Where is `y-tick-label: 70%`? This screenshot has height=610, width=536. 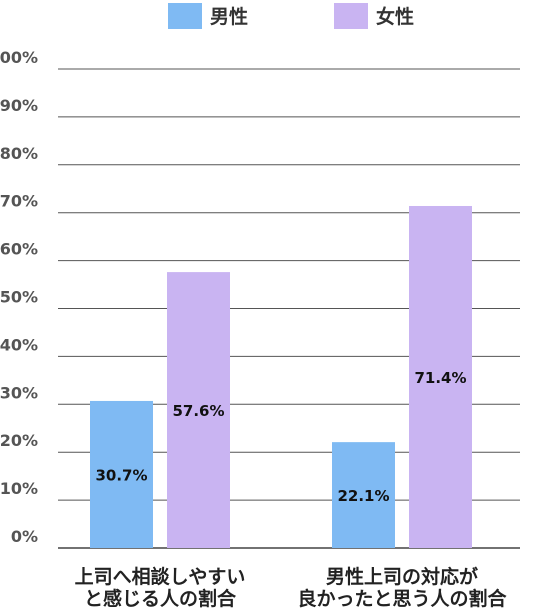
y-tick-label: 70% is located at coordinates (19, 201).